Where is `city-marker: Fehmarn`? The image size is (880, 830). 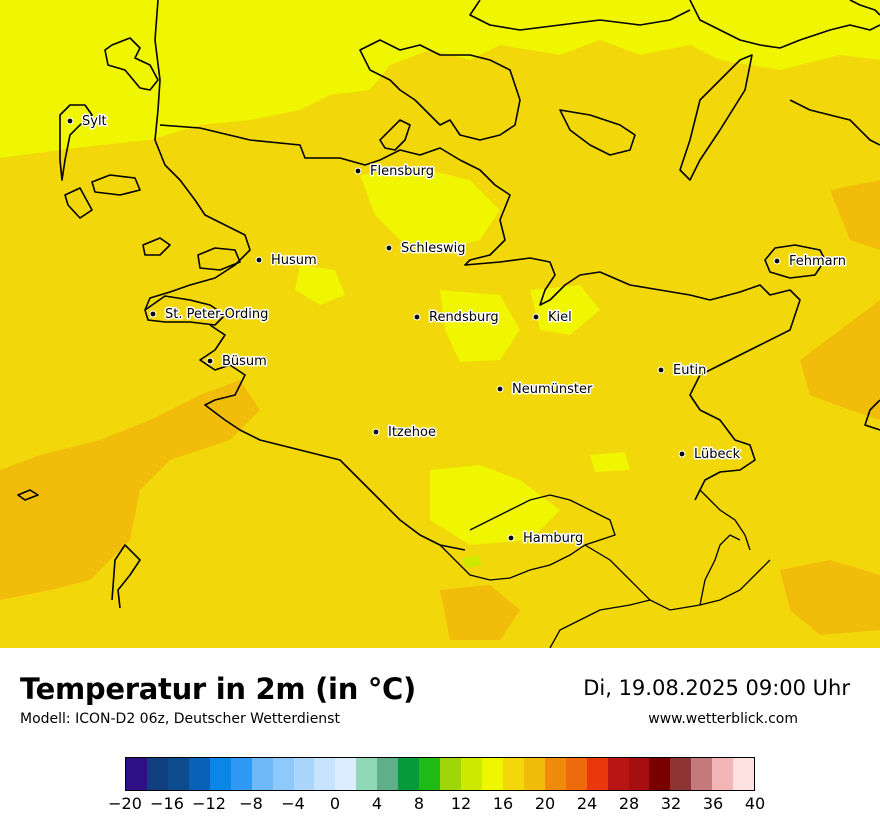
city-marker: Fehmarn is located at coordinates (810, 262).